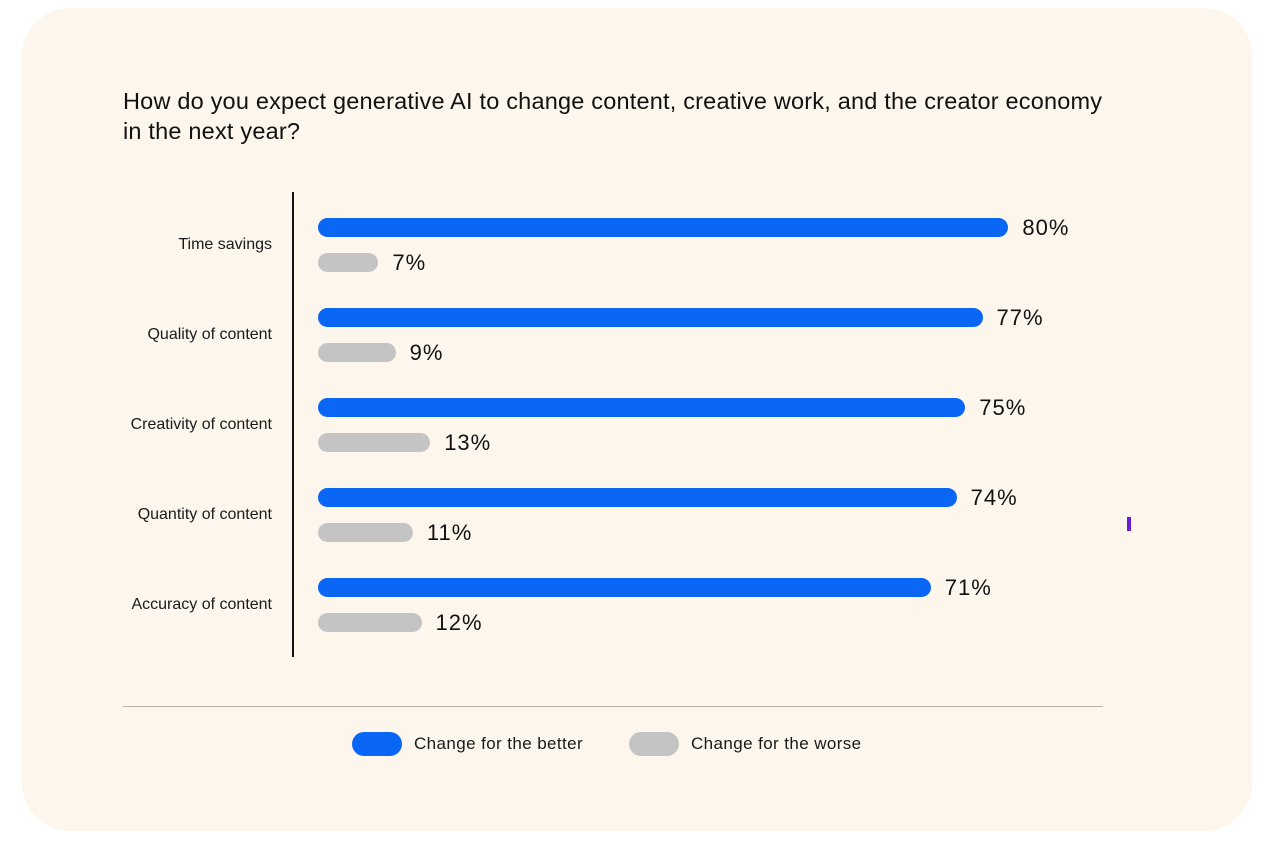 The height and width of the screenshot is (843, 1282). Describe the element at coordinates (377, 744) in the screenshot. I see `legend-swatch-better` at that location.